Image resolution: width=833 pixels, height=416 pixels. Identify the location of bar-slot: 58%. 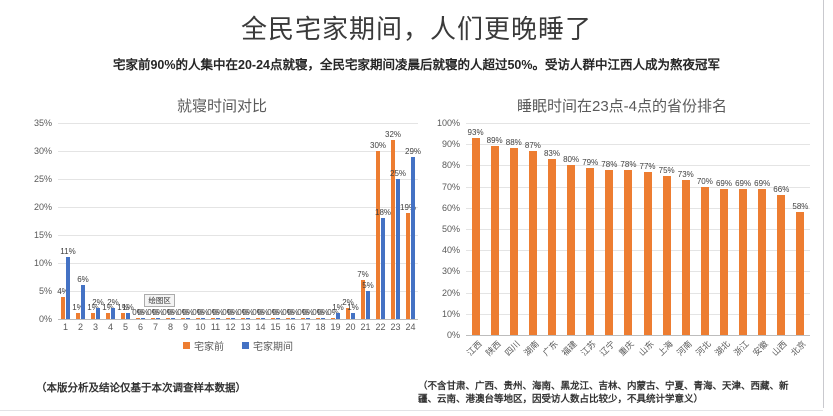
(800, 229).